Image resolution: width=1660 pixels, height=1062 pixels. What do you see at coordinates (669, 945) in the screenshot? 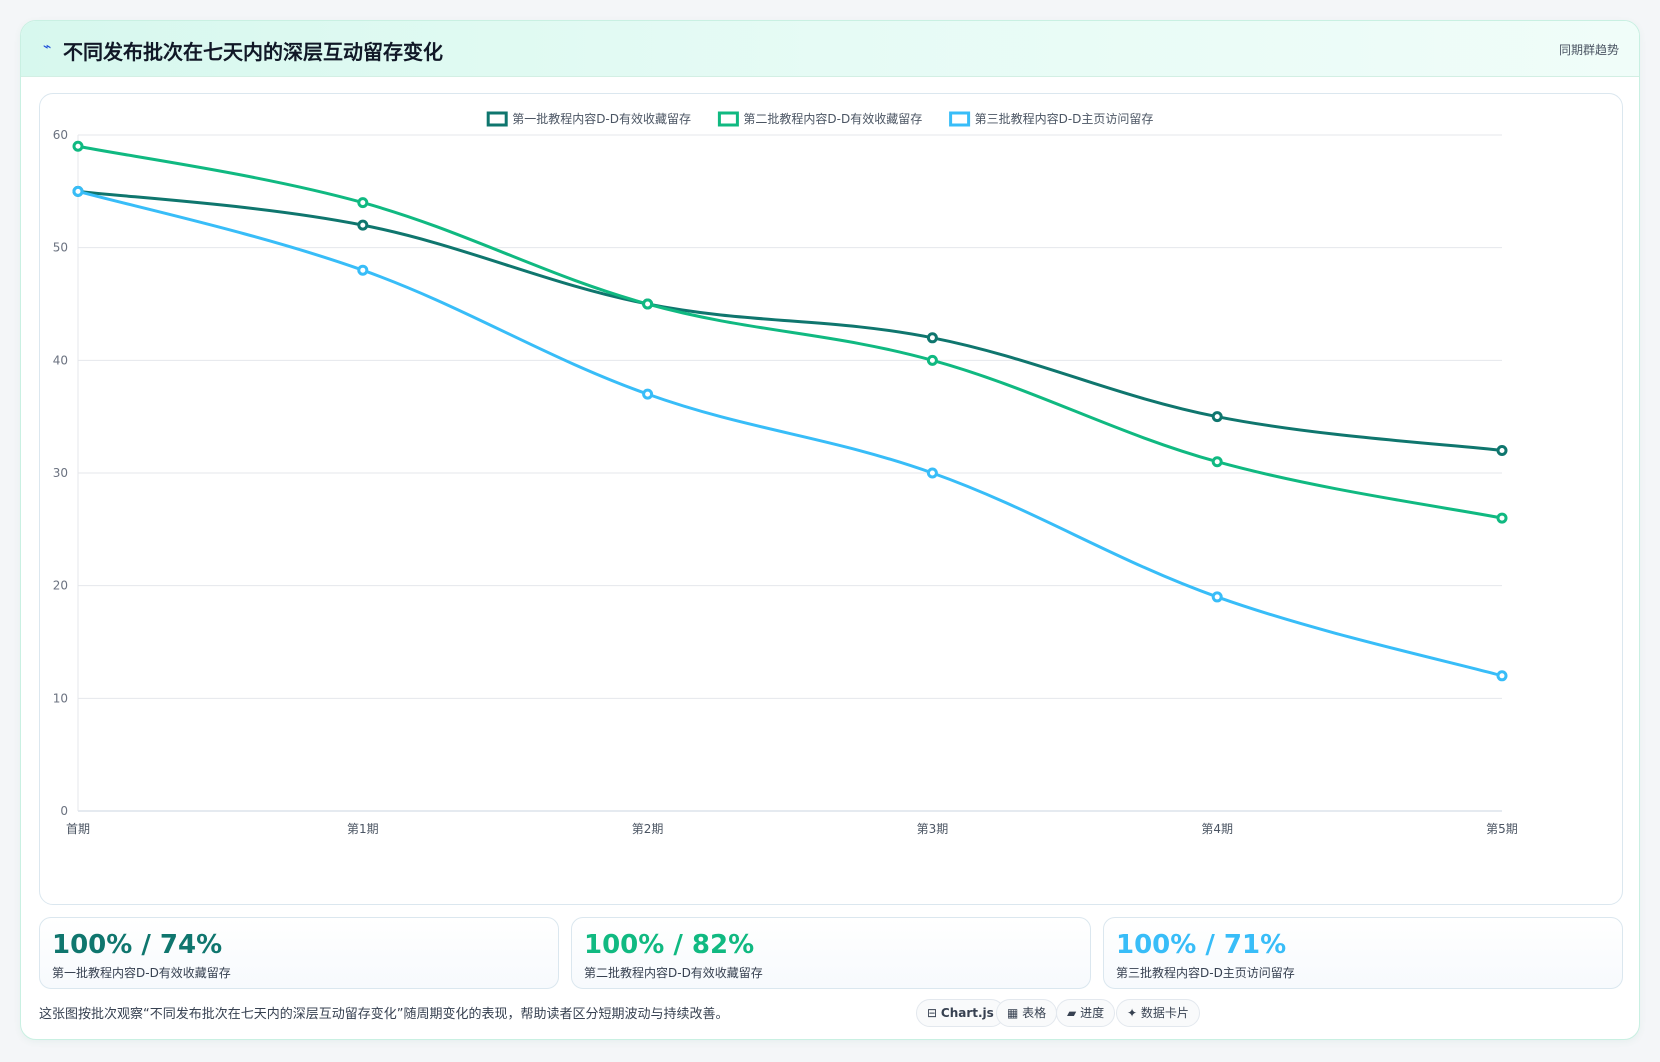
I see `stat-value: 100% / 82%` at bounding box center [669, 945].